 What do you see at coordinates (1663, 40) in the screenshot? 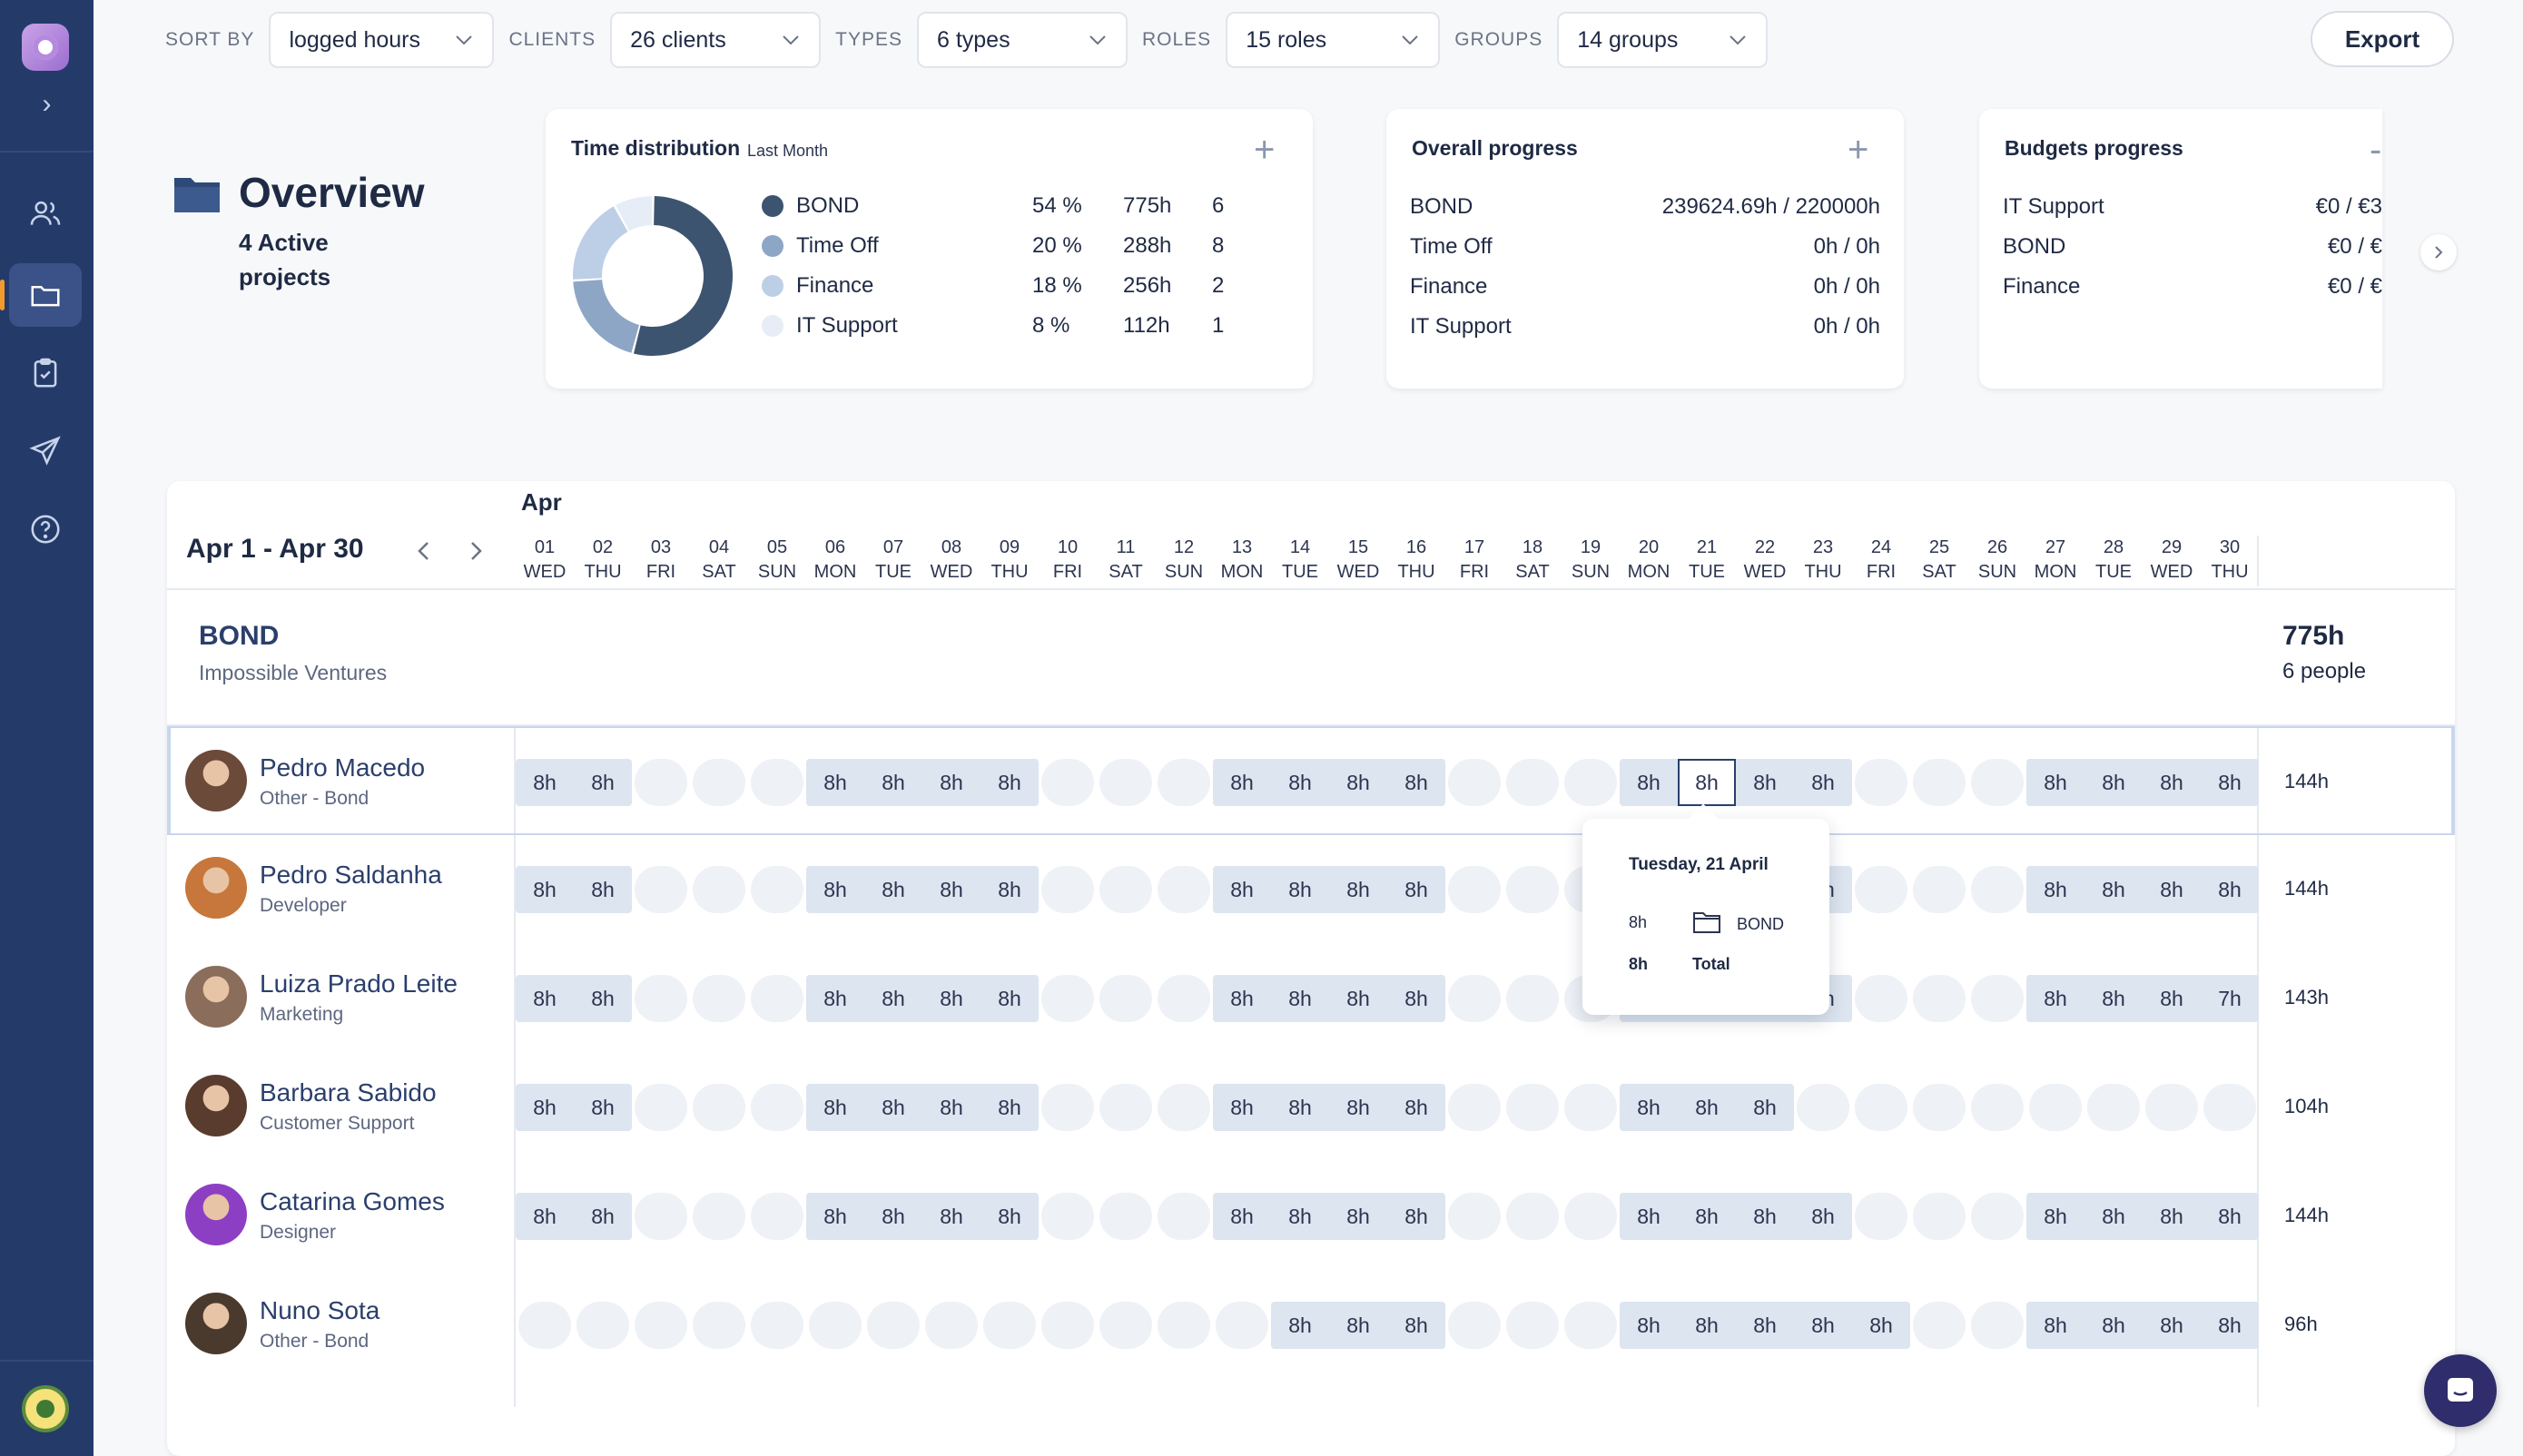
I see `filter-select: 14 groups` at bounding box center [1663, 40].